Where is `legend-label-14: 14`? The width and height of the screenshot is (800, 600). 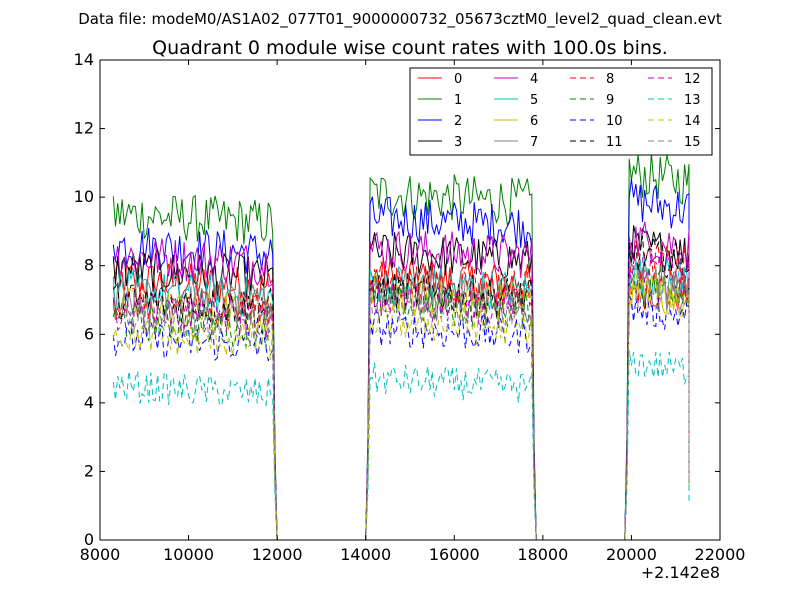 legend-label-14: 14 is located at coordinates (692, 121).